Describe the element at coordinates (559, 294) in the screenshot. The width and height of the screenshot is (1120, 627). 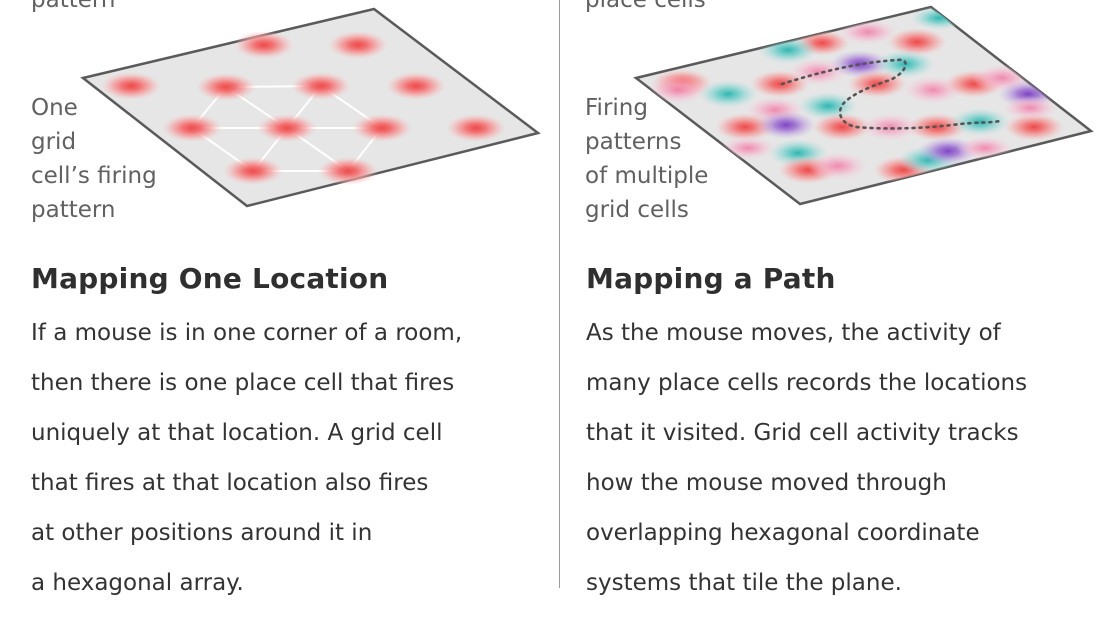
I see `panel-divider` at that location.